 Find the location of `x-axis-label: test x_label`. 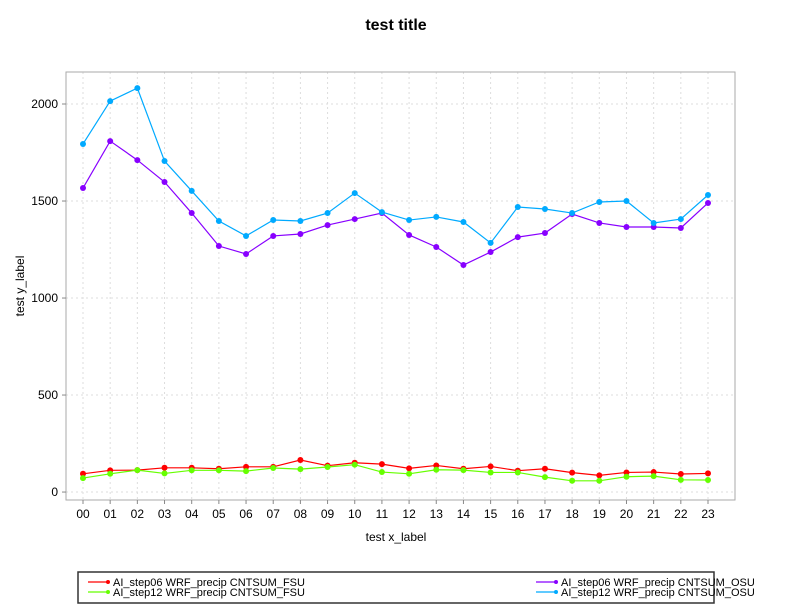

x-axis-label: test x_label is located at coordinates (396, 537).